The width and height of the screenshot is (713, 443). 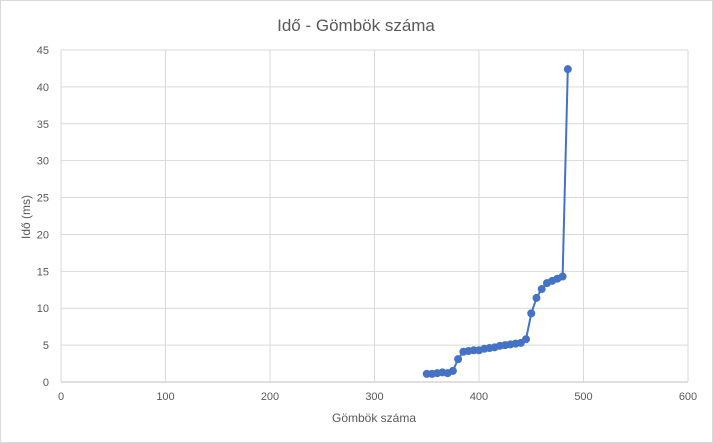 What do you see at coordinates (688, 397) in the screenshot?
I see `x-tick-label: 600` at bounding box center [688, 397].